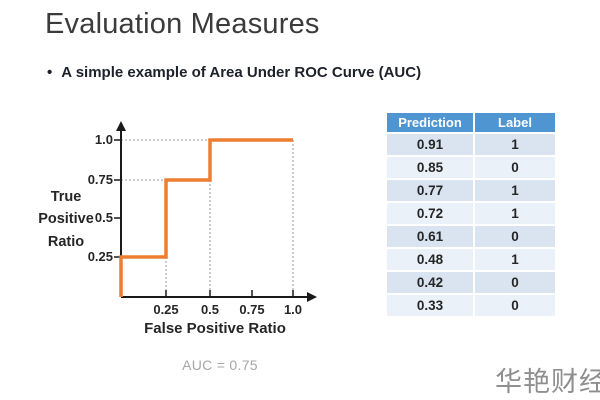 The width and height of the screenshot is (600, 400). Describe the element at coordinates (220, 365) in the screenshot. I see `auc-annotation: AUC = 0.75` at that location.